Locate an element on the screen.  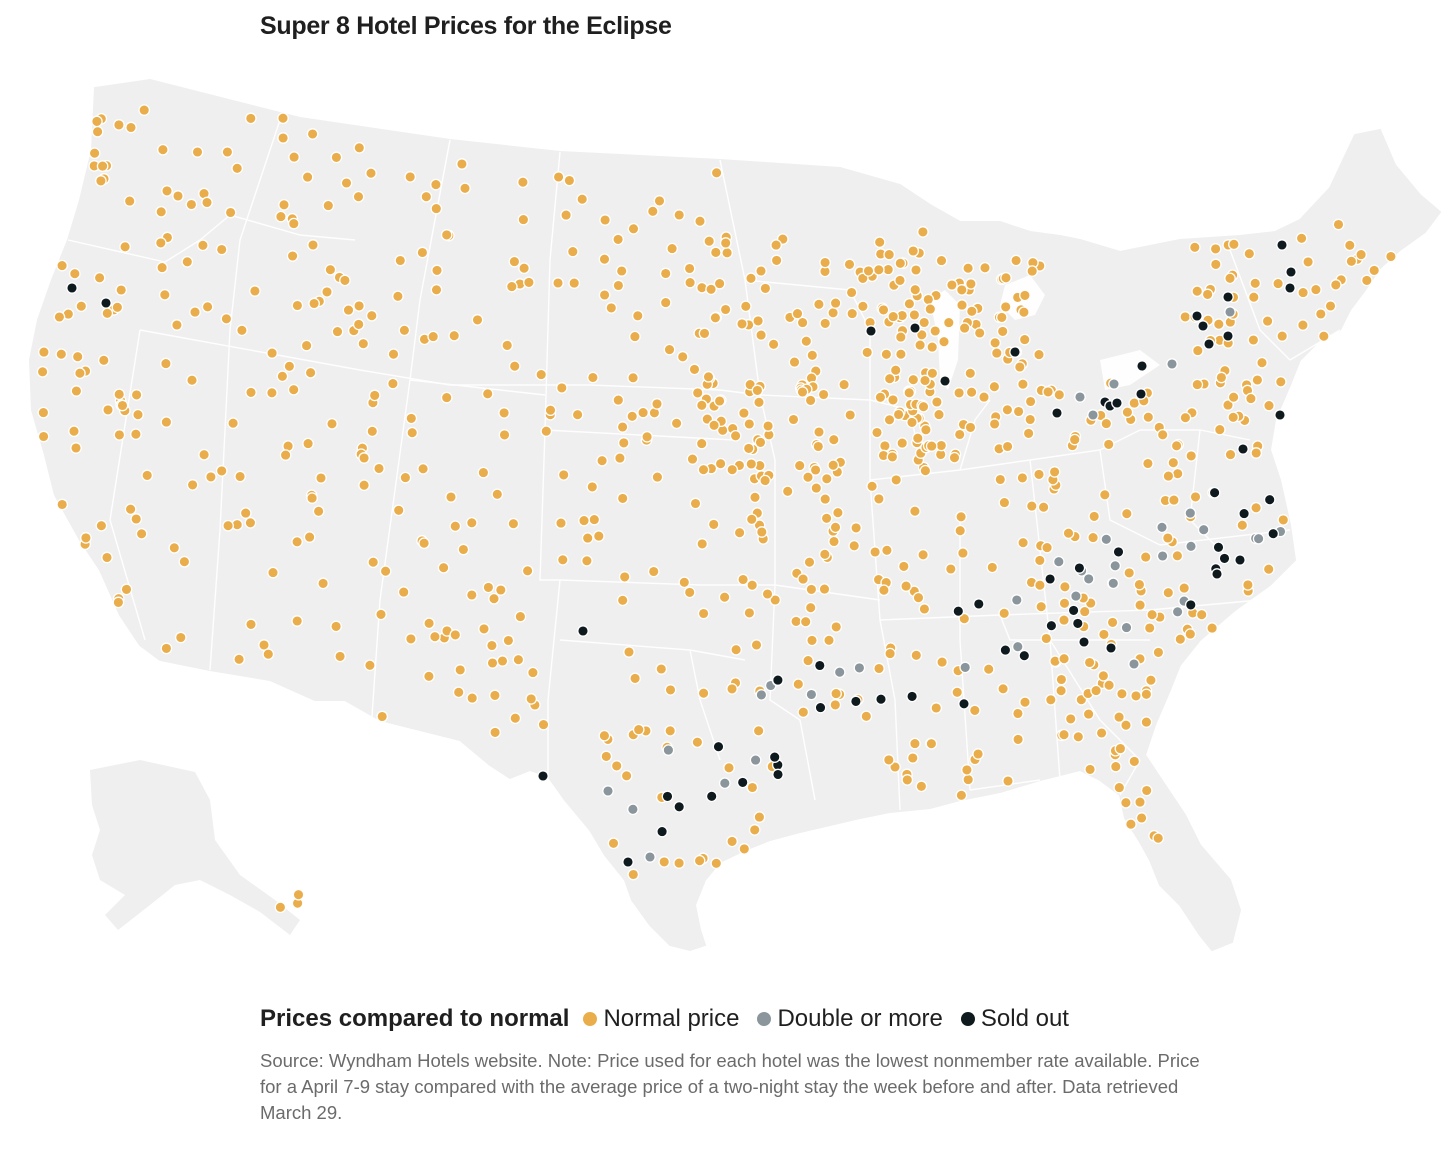
sold-out-dot-icon is located at coordinates (967, 1019).